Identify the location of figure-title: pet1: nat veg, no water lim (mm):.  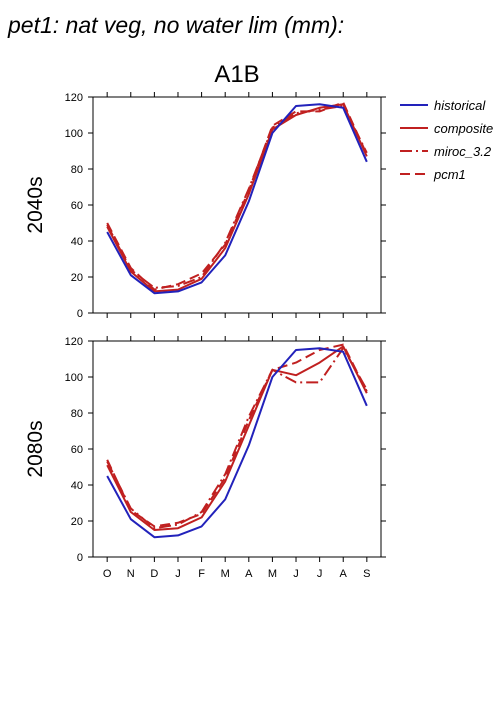
(175, 25).